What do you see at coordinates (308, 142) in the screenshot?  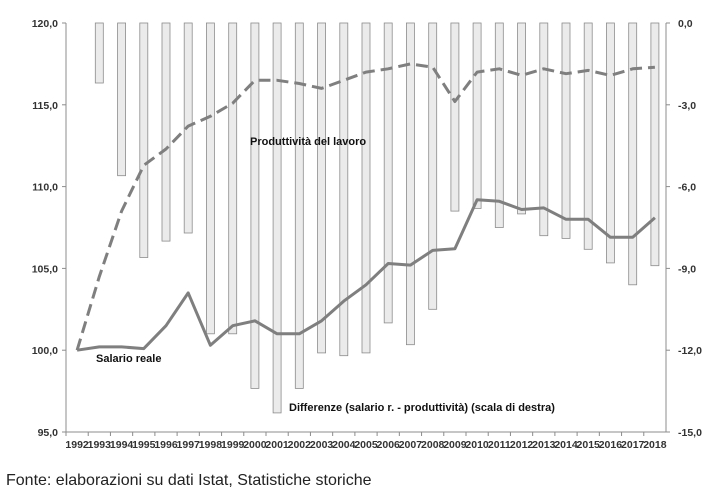 I see `annotation-produttivita: Produttività del lavoro` at bounding box center [308, 142].